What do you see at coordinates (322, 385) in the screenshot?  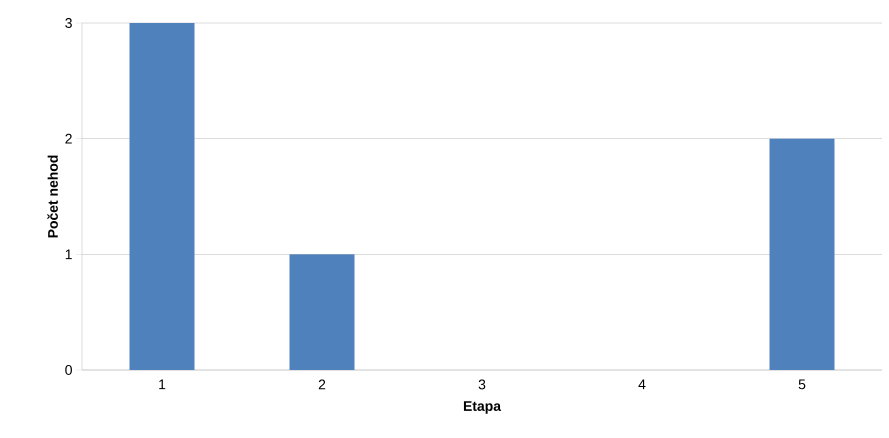 I see `x-tick-label: 2` at bounding box center [322, 385].